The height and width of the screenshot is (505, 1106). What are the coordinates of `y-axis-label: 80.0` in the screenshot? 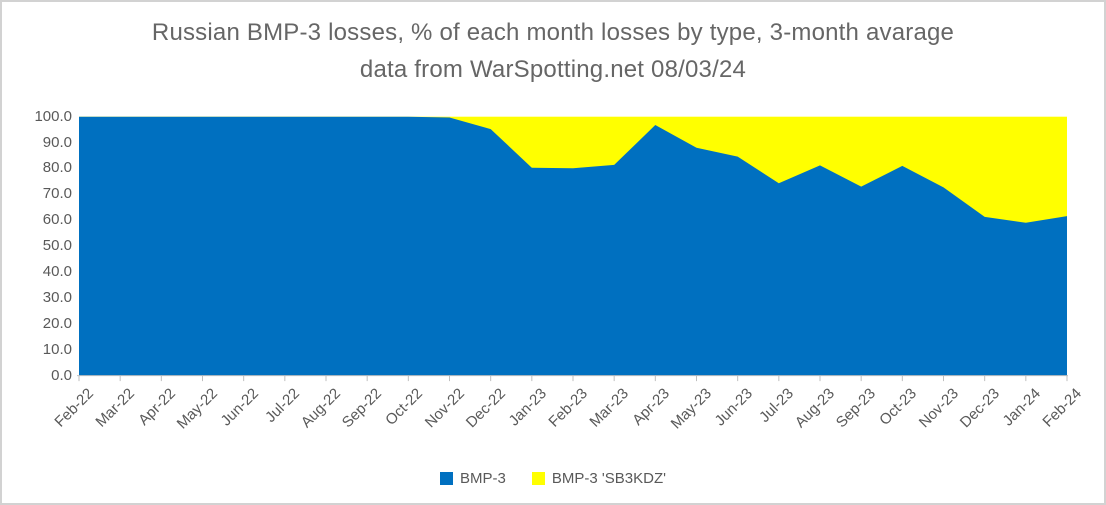 It's located at (57, 168).